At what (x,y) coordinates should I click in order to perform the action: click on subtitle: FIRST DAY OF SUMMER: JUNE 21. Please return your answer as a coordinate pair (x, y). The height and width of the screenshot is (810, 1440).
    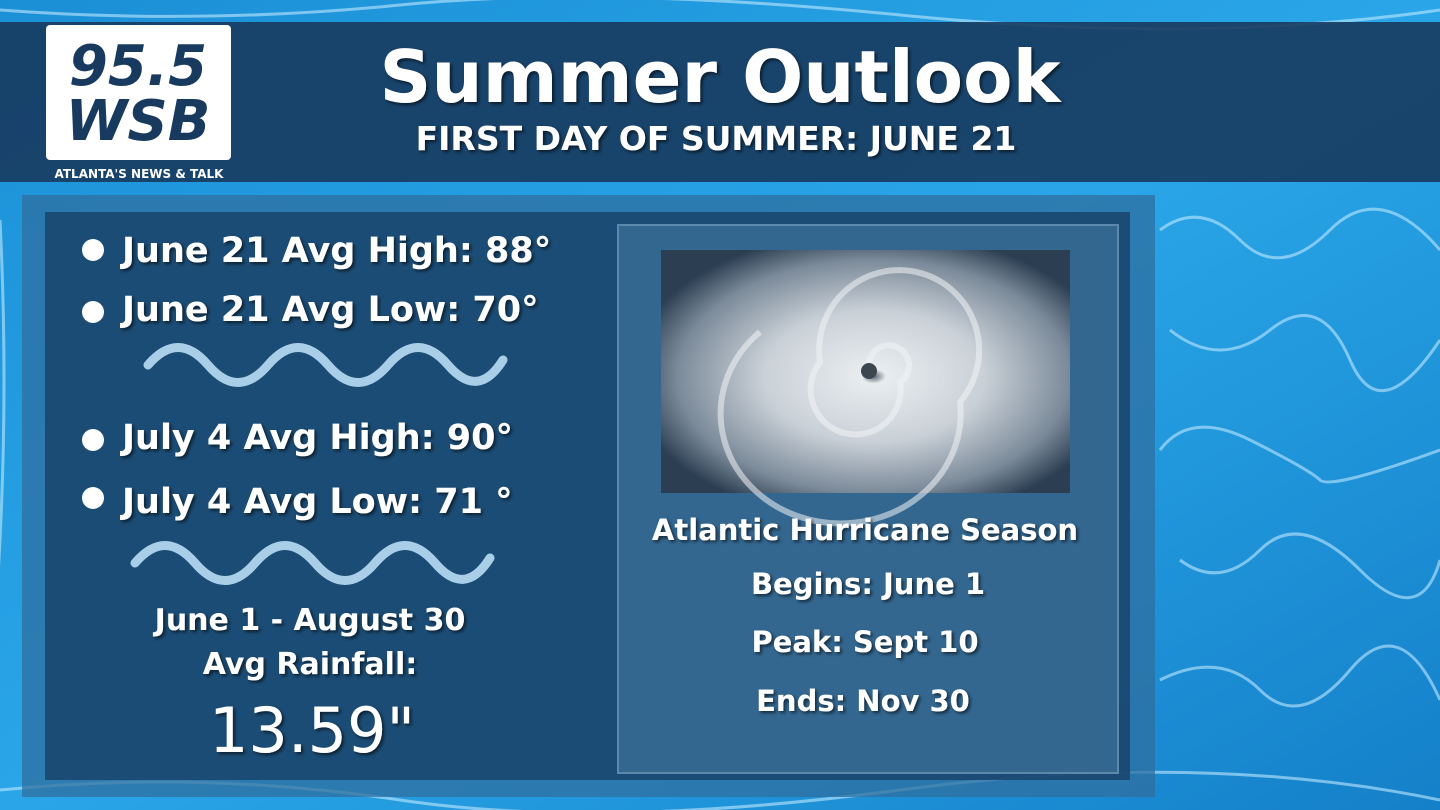
    Looking at the image, I should click on (716, 138).